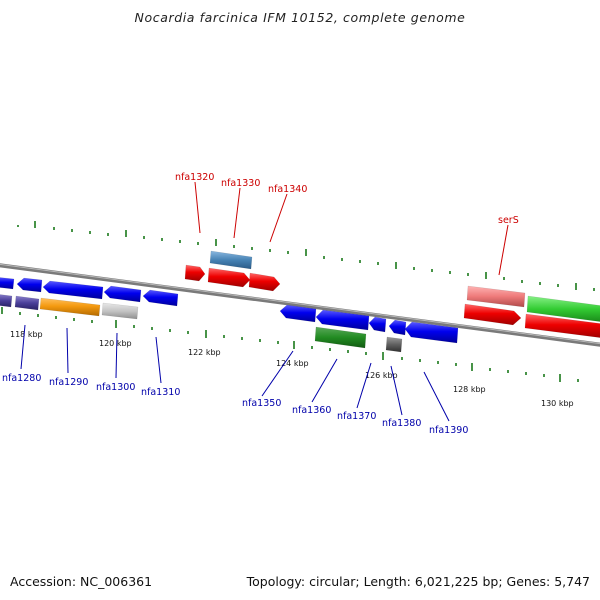 This screenshot has width=600, height=600. Describe the element at coordinates (311, 410) in the screenshot. I see `gene-label-nfa1360: nfa1360` at that location.